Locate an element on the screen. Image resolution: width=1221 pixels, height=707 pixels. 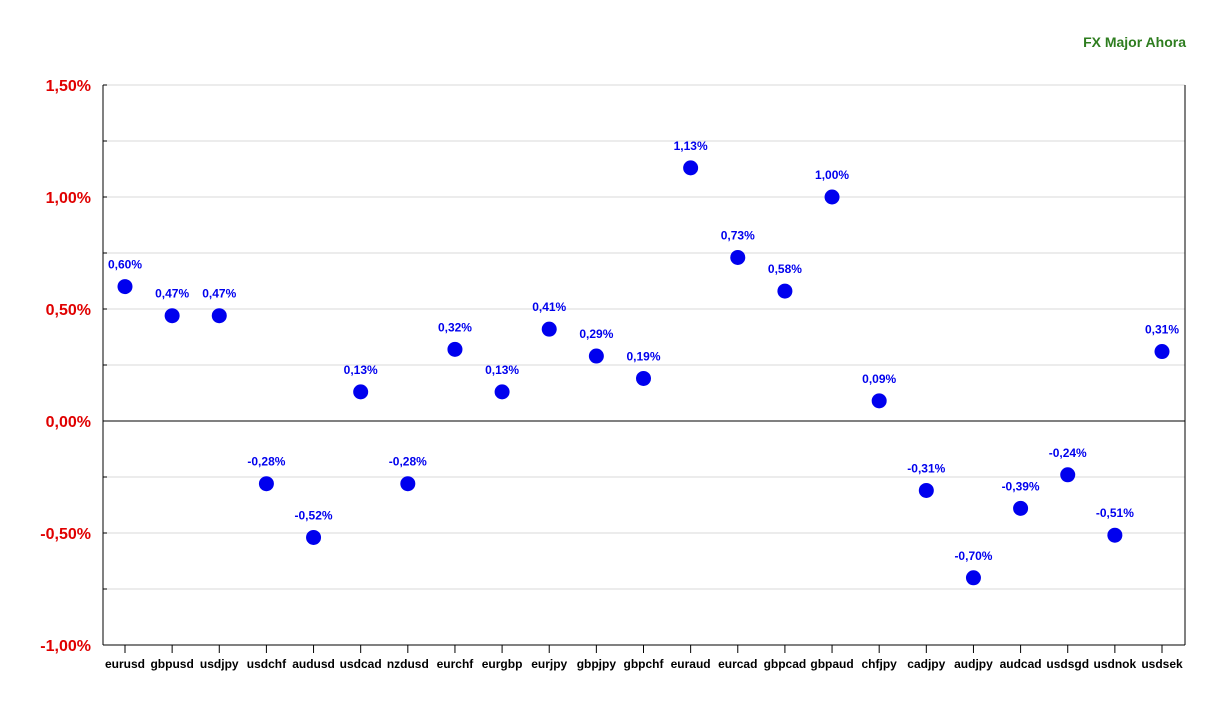
y-tick-label: 0,50% is located at coordinates (68, 310).